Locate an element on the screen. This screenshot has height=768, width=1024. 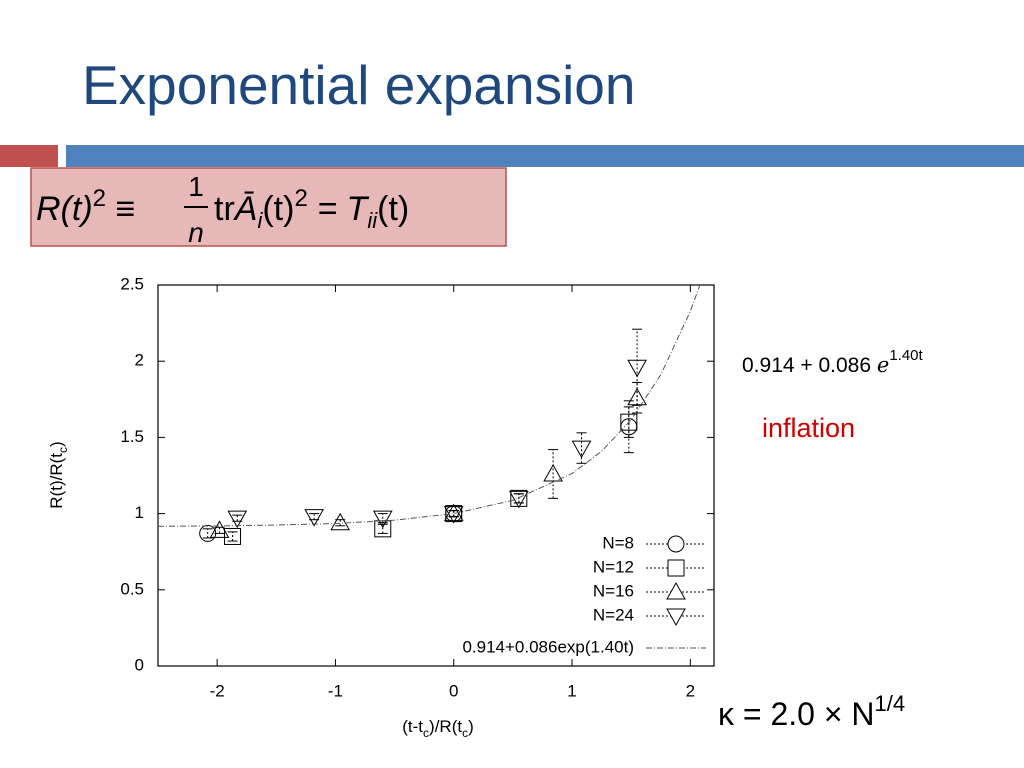
x-tick-label: -2 is located at coordinates (217, 690).